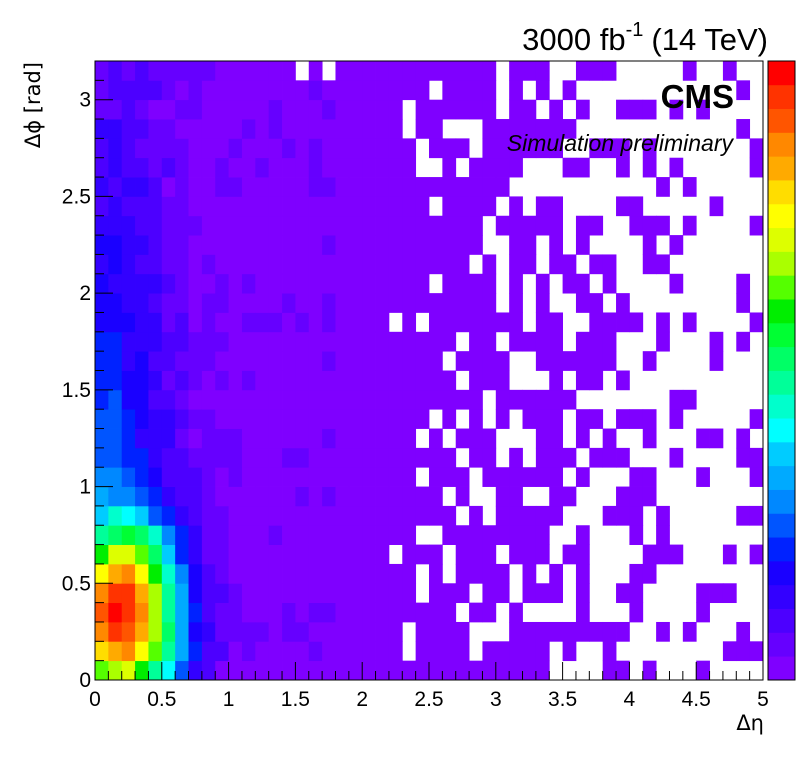  What do you see at coordinates (76, 583) in the screenshot?
I see `y-tick-label: 0.5` at bounding box center [76, 583].